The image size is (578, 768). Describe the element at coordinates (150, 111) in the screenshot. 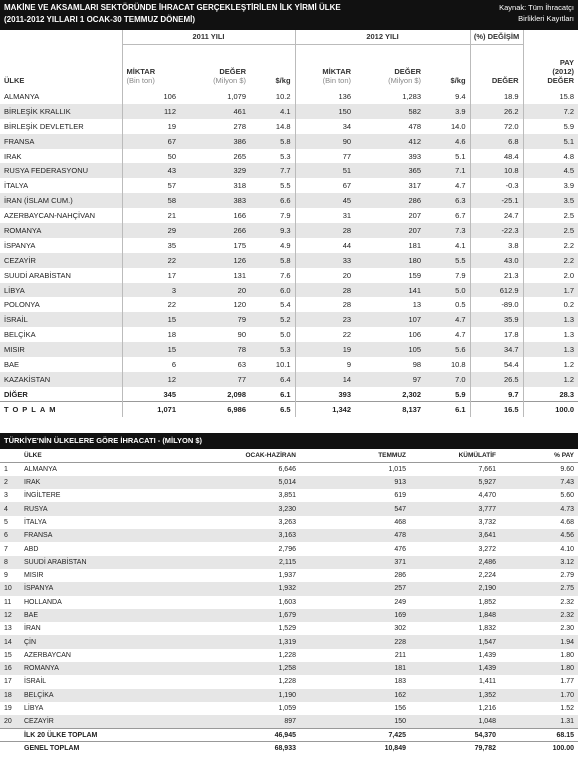

I see `cell: 112` at that location.